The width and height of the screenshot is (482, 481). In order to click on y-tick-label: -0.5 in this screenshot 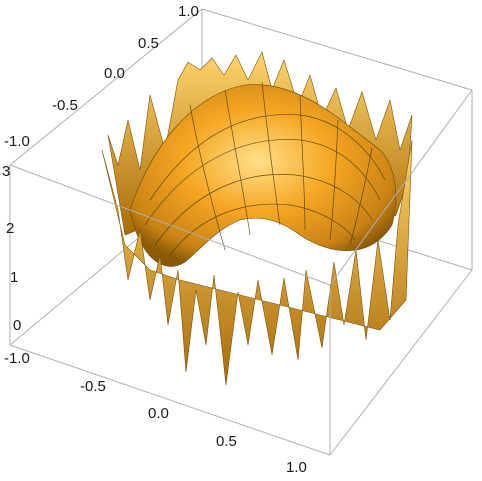, I will do `click(65, 105)`.